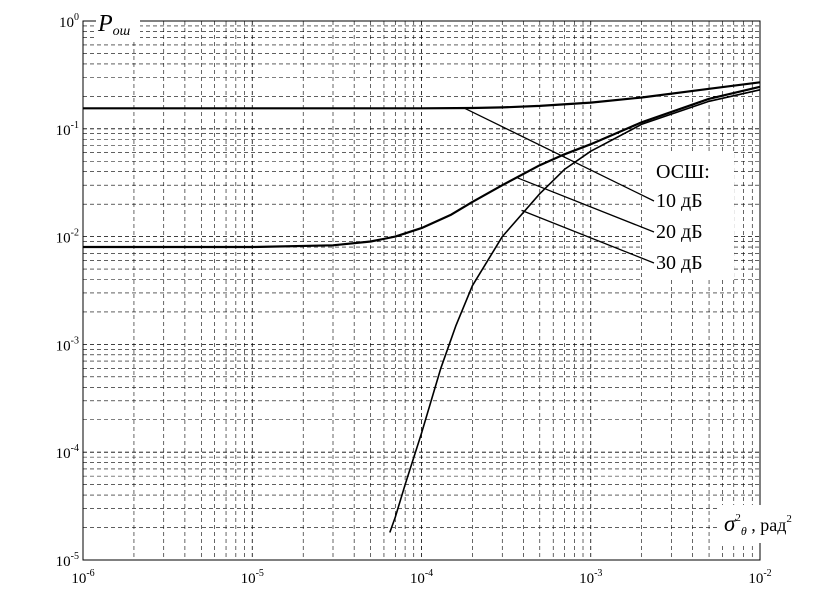 The width and height of the screenshot is (833, 600). What do you see at coordinates (738, 518) in the screenshot?
I see `x-axis-label-sup: 2` at bounding box center [738, 518].